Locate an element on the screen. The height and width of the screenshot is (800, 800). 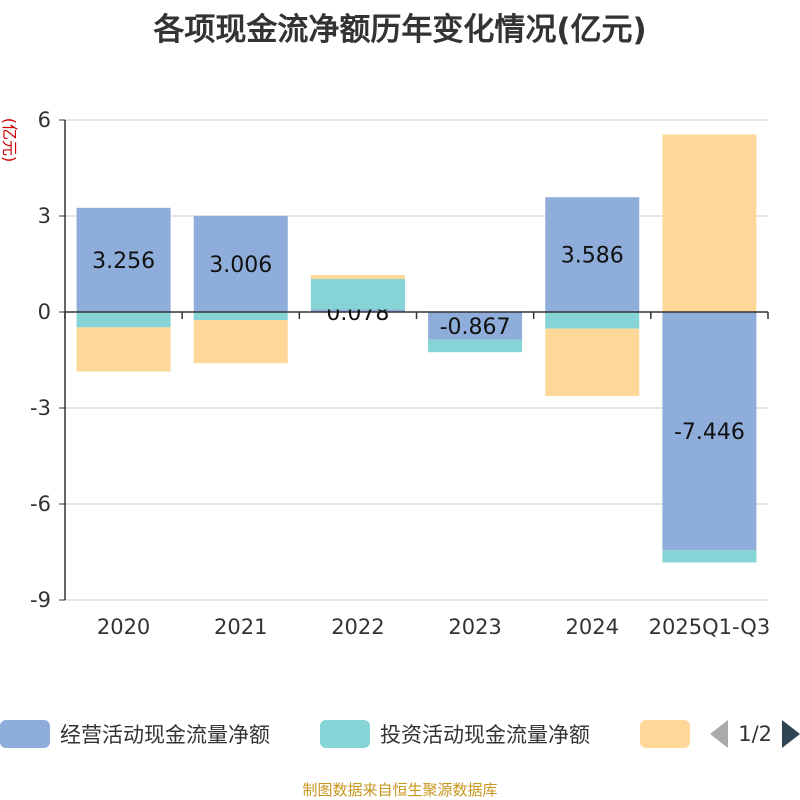
x-tick-label: 2023 is located at coordinates (474, 627).